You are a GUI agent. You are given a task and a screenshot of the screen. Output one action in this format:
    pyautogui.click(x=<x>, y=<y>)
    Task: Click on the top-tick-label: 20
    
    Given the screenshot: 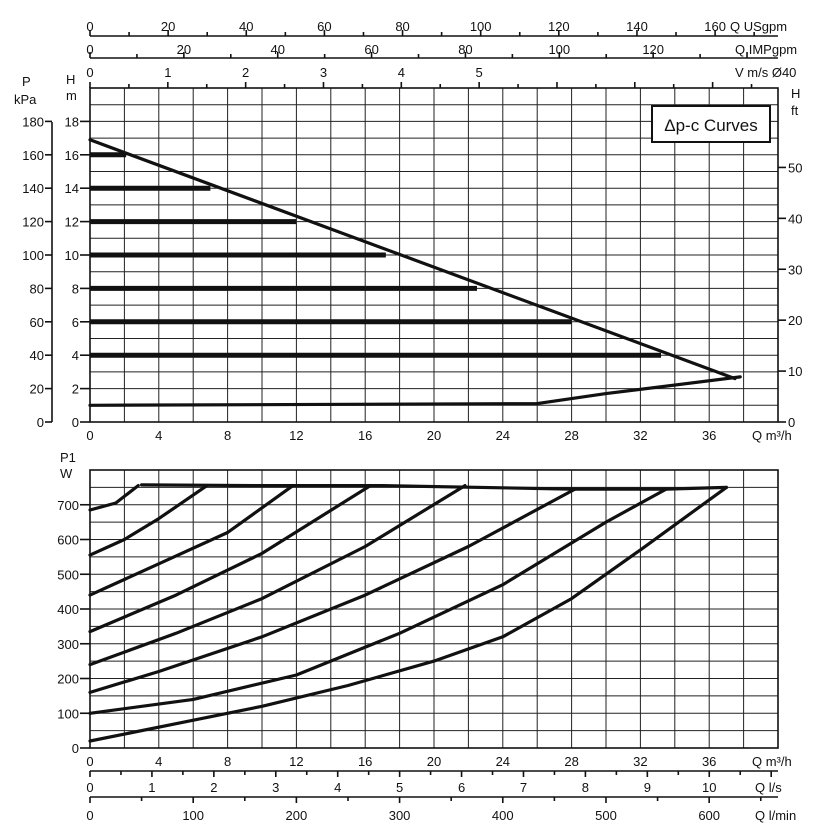 What is the action you would take?
    pyautogui.click(x=168, y=26)
    